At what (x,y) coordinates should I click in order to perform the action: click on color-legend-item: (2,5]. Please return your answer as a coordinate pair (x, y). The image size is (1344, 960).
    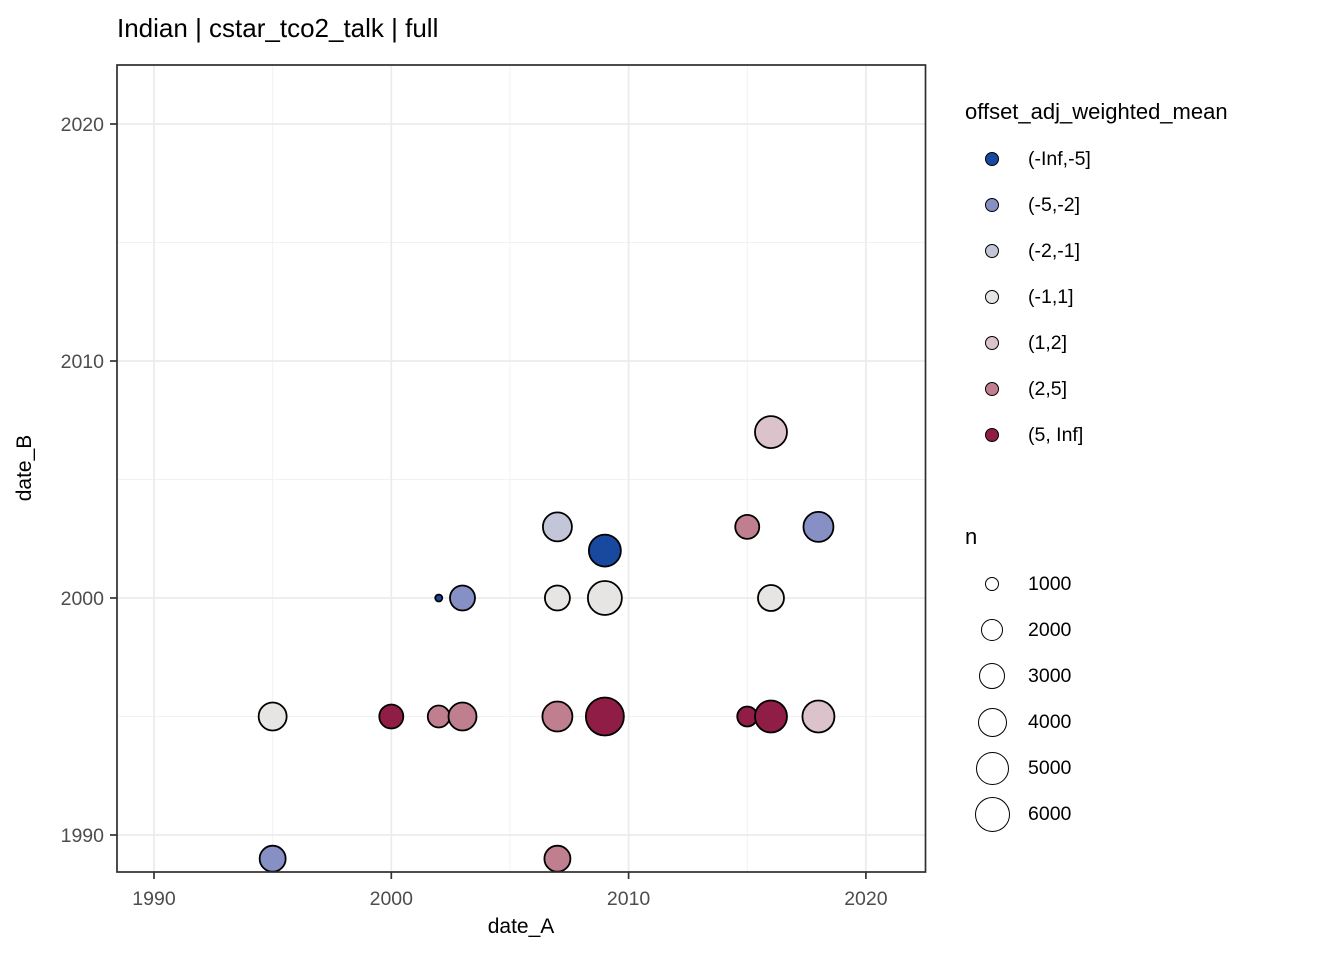
    Looking at the image, I should click on (1096, 389).